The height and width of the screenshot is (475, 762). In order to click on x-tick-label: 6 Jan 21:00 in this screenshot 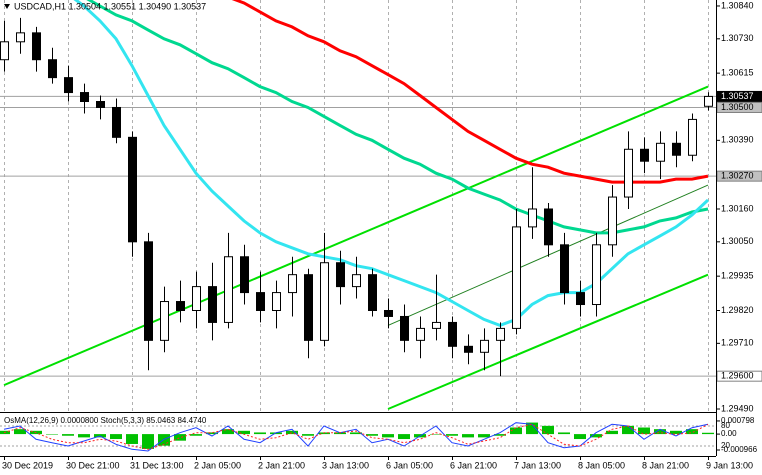, I will do `click(473, 465)`.